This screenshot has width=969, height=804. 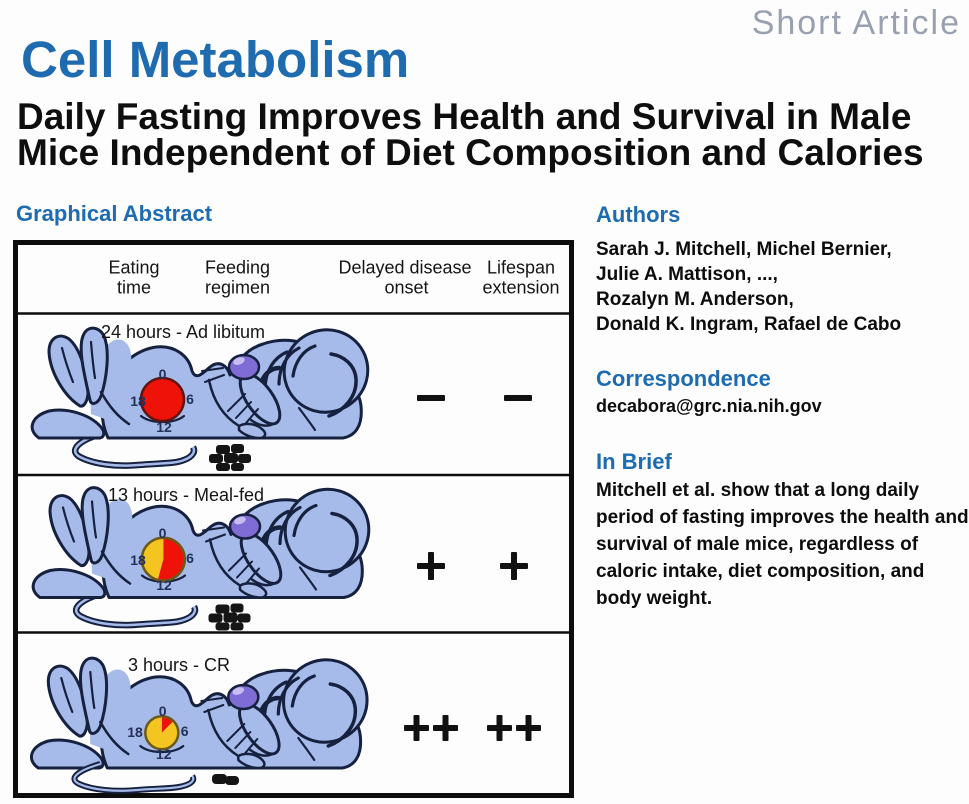 What do you see at coordinates (237, 288) in the screenshot?
I see `svg-text: regimen` at bounding box center [237, 288].